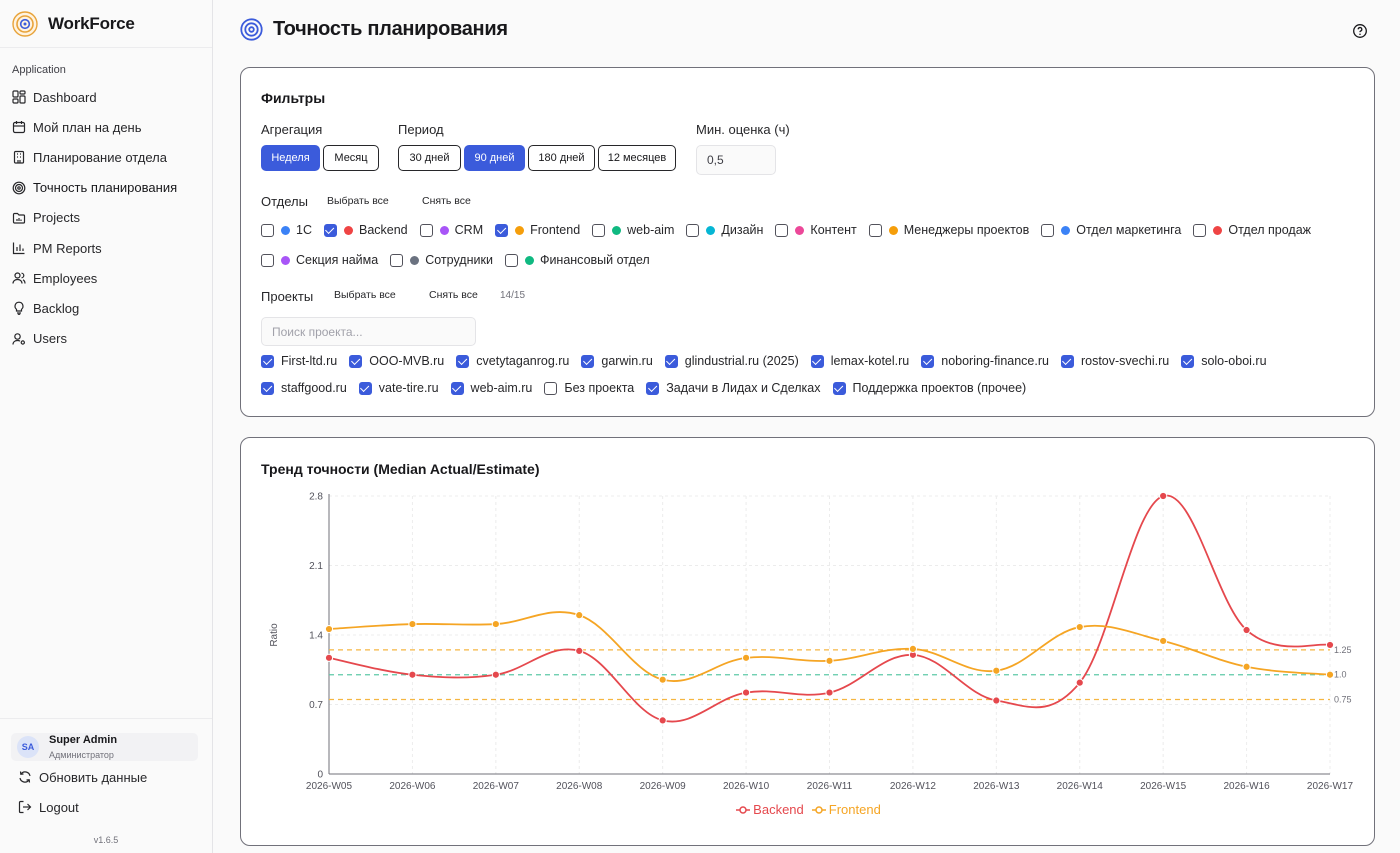 The width and height of the screenshot is (1400, 853). Describe the element at coordinates (299, 361) in the screenshot. I see `project-checkbox: First-ltd.ru` at that location.